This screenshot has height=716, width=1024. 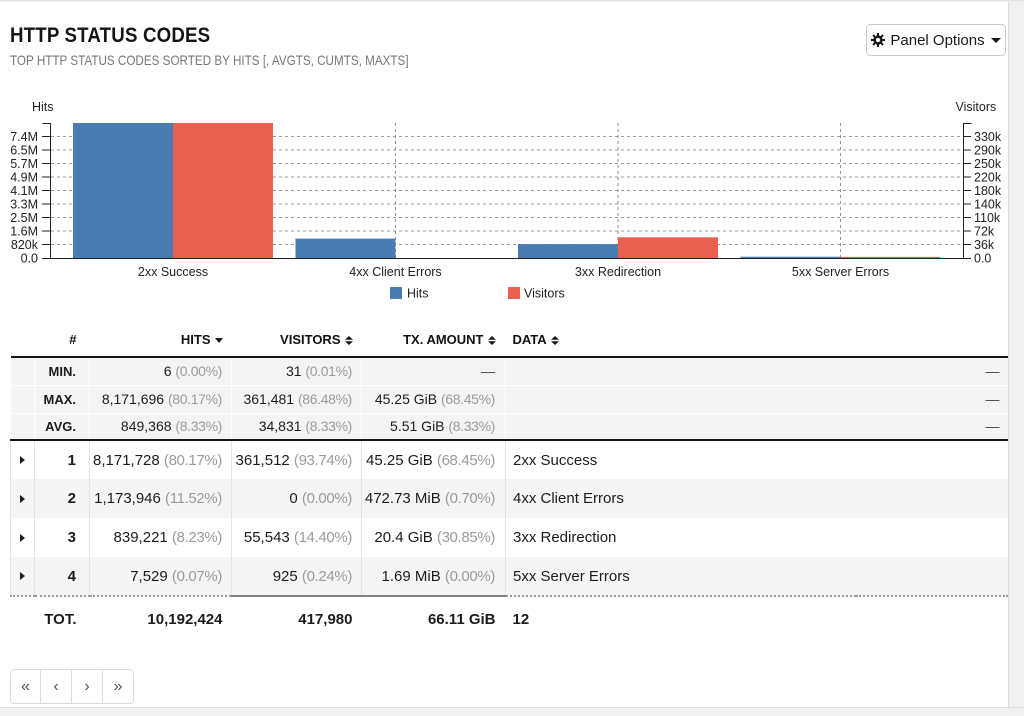 What do you see at coordinates (173, 272) in the screenshot?
I see `svg-text: 2xx Success` at bounding box center [173, 272].